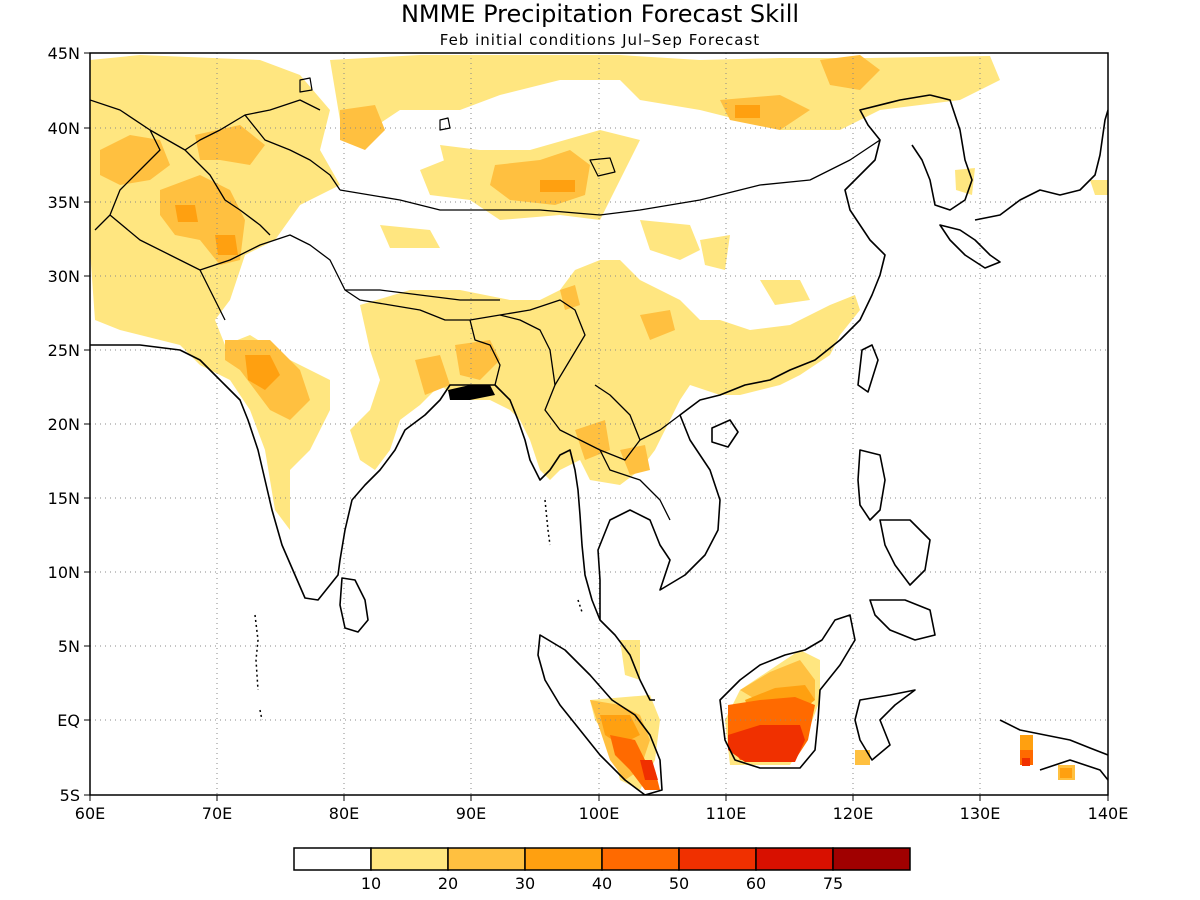  I want to click on new-guinea, so click(1053, 737).